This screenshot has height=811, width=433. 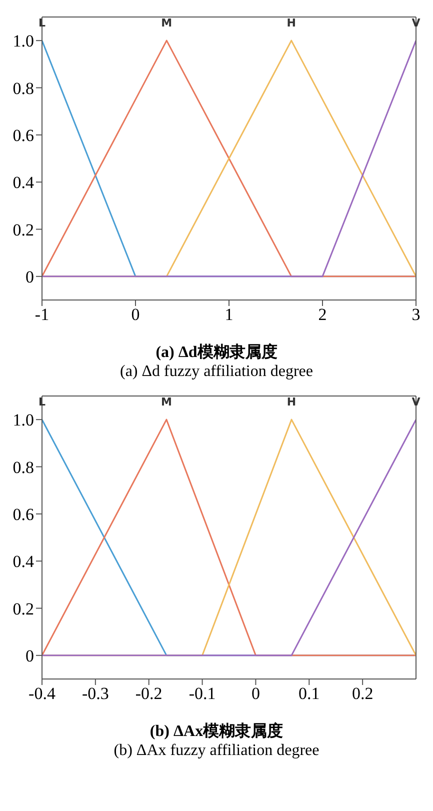 What do you see at coordinates (217, 750) in the screenshot?
I see `text: (b) ΔAx fuzzy affiliation degree` at bounding box center [217, 750].